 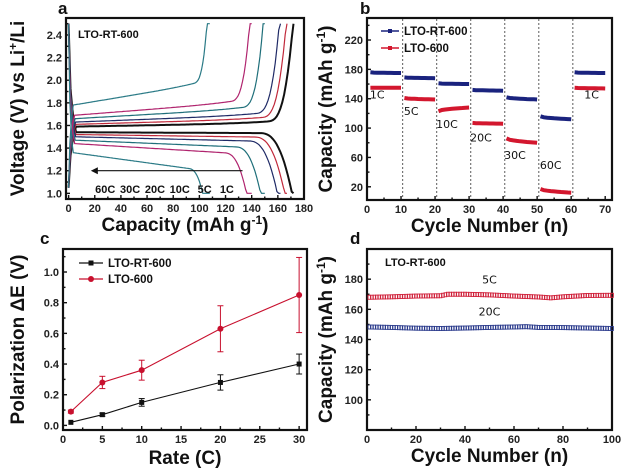 What do you see at coordinates (54, 172) in the screenshot?
I see `y-tick-label: 1.2` at bounding box center [54, 172].